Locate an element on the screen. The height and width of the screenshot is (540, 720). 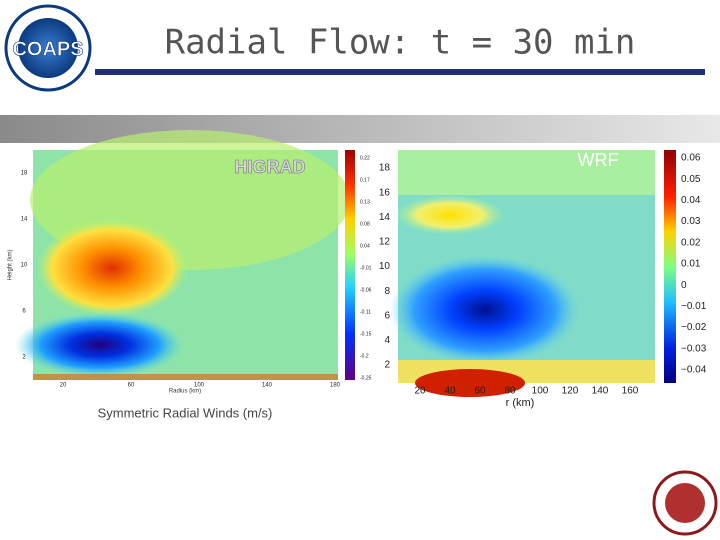
title-underline is located at coordinates (400, 72).